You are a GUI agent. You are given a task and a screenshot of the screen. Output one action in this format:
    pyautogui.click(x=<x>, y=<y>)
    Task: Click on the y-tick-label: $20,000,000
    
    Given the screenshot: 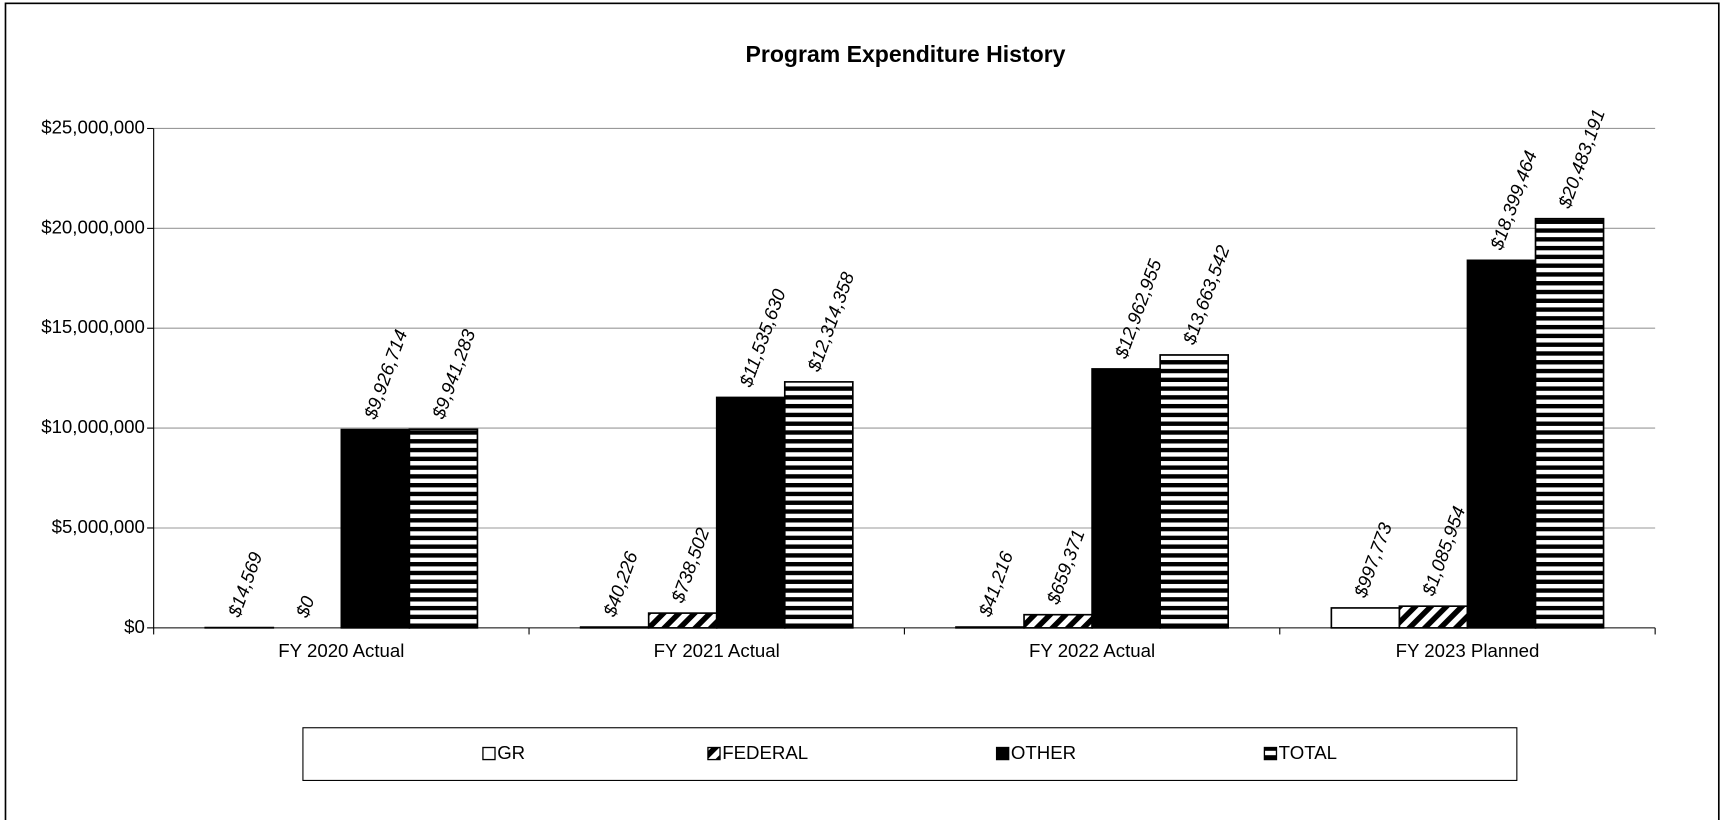 What is the action you would take?
    pyautogui.click(x=93, y=226)
    